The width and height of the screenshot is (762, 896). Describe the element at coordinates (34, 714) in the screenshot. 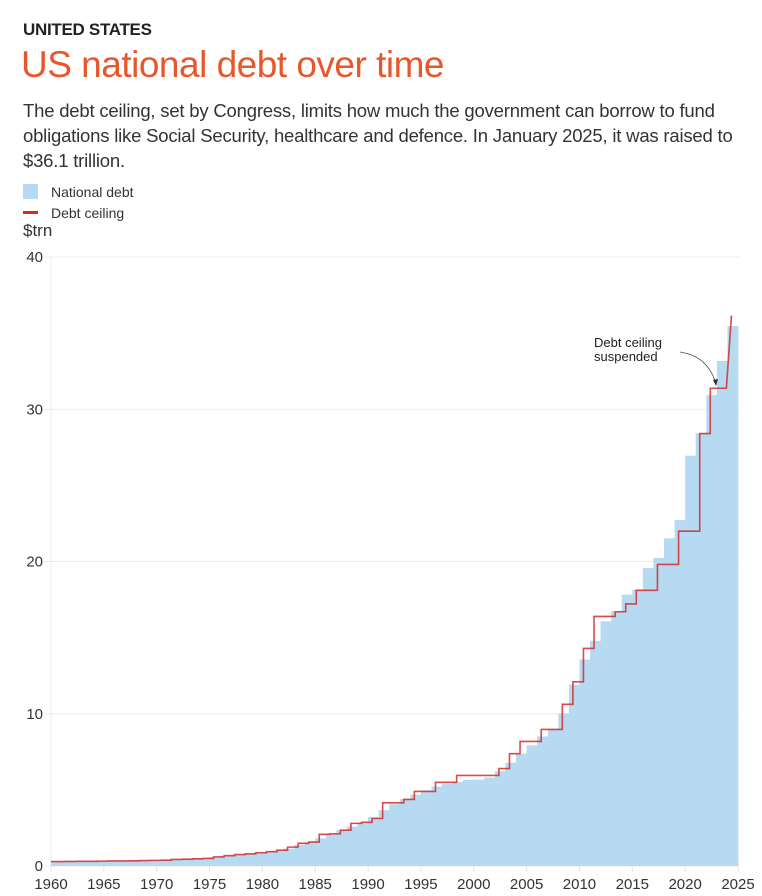

I see `y-tick-label: 10` at that location.